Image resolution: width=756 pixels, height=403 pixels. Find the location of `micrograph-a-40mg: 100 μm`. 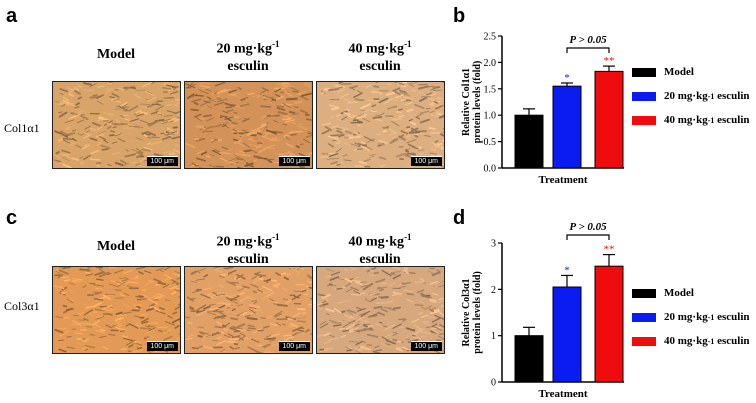

micrograph-a-40mg: 100 μm is located at coordinates (380, 125).